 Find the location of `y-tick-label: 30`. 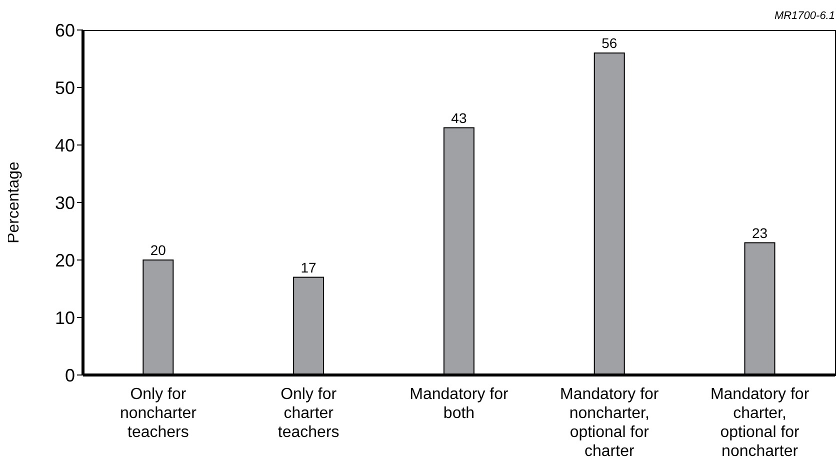

y-tick-label: 30 is located at coordinates (64, 202).